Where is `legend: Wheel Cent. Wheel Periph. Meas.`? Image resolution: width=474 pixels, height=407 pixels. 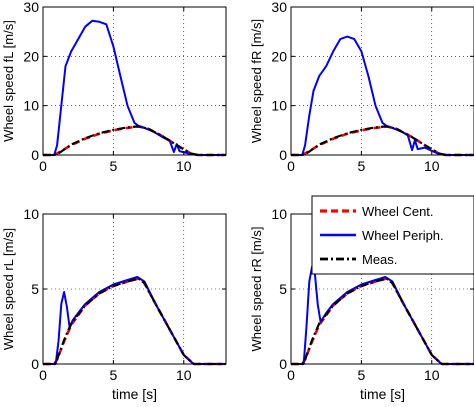 legend: Wheel Cent. Wheel Periph. Meas. is located at coordinates (392, 235).